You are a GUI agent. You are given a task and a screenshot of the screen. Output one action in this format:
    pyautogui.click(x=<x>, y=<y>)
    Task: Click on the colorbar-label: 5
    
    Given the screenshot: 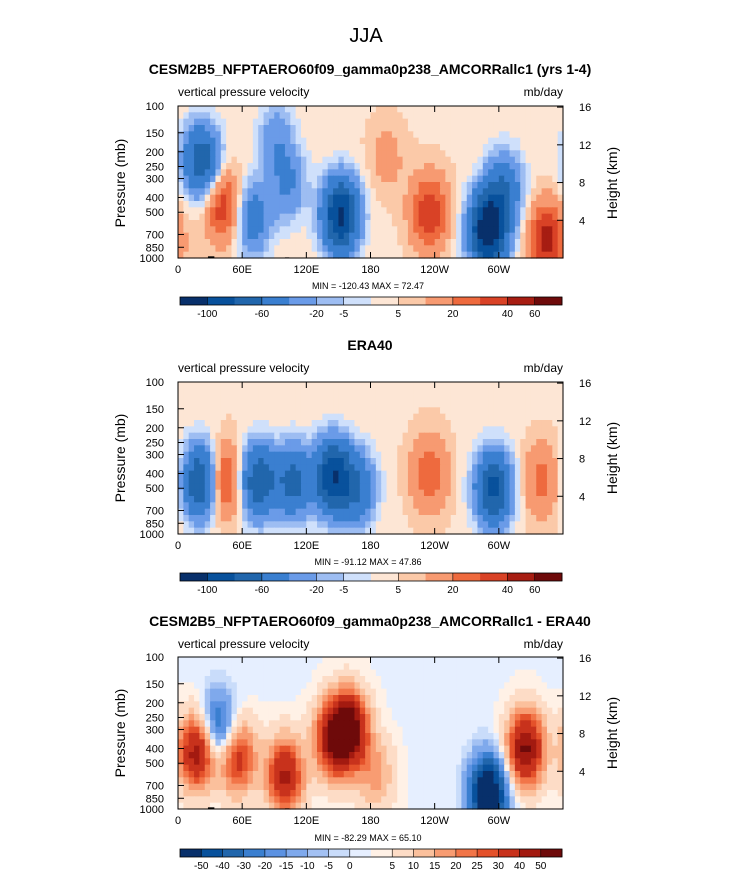 What is the action you would take?
    pyautogui.click(x=399, y=314)
    